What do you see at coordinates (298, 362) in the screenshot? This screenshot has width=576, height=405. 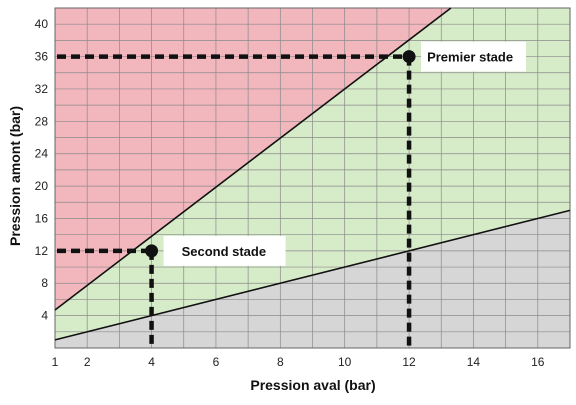 I see `x-tick-labels: 1 2 4 6 8 10 12 14 16` at bounding box center [298, 362].